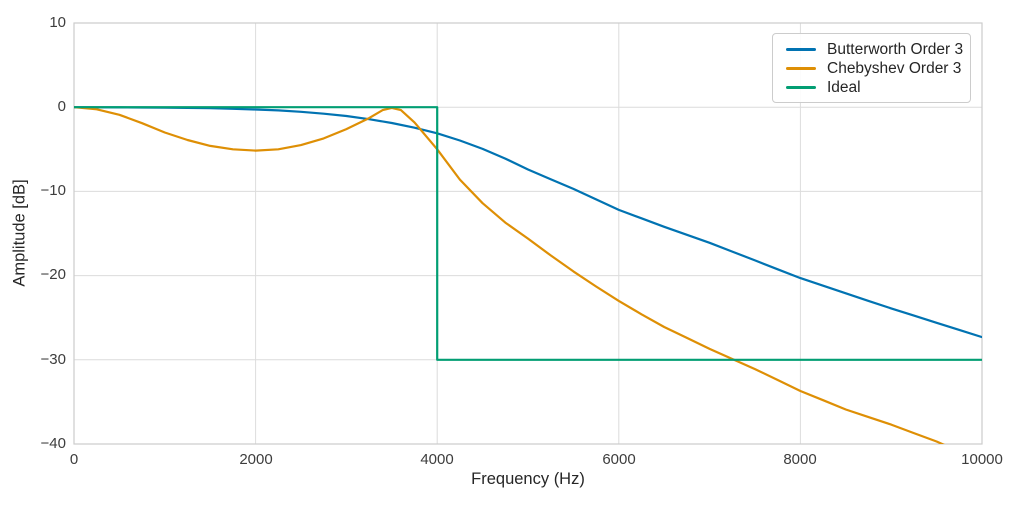 This screenshot has height=506, width=1024. Describe the element at coordinates (801, 49) in the screenshot. I see `legend-line-sample-butterworth` at that location.